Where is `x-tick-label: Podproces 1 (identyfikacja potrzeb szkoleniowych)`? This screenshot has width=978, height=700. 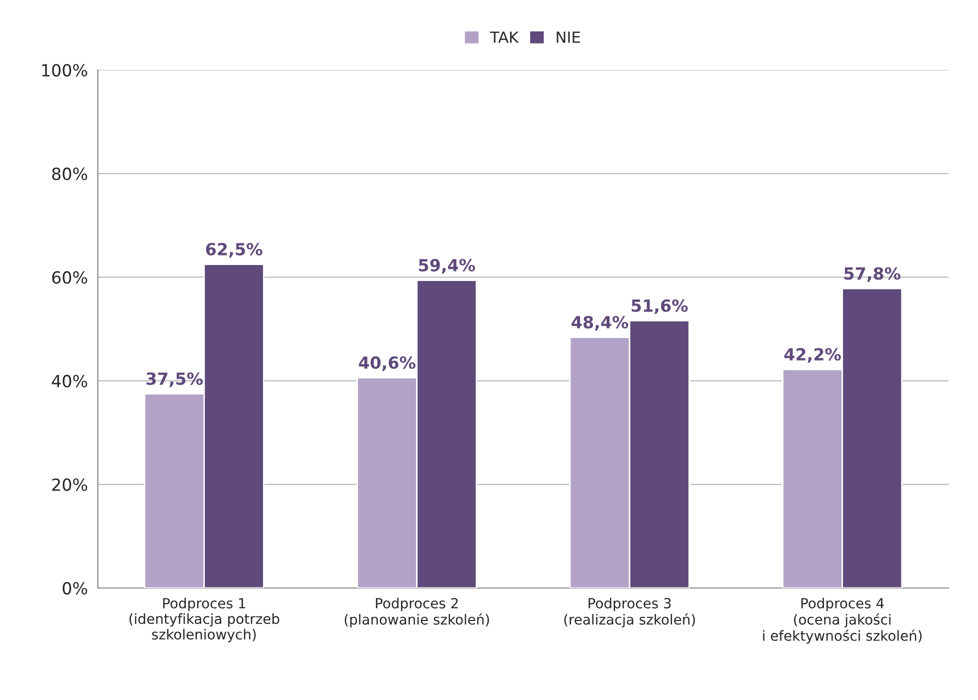
x-tick-label: Podproces 1 (identyfikacja potrzeb szkoleniowych) is located at coordinates (204, 620).